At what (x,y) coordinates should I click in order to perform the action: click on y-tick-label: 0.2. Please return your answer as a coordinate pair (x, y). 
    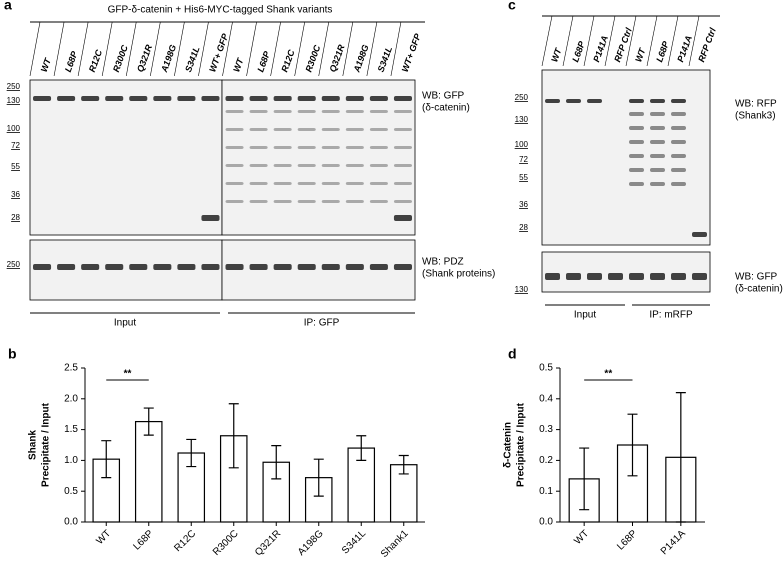
    Looking at the image, I should click on (546, 460).